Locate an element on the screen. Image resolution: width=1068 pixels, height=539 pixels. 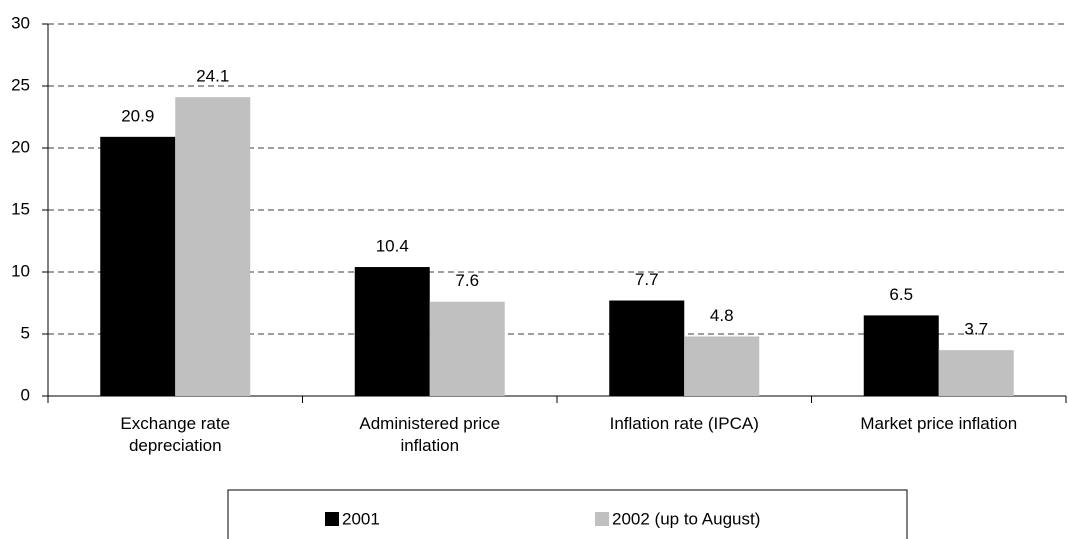
value-label: 10.4 is located at coordinates (392, 246).